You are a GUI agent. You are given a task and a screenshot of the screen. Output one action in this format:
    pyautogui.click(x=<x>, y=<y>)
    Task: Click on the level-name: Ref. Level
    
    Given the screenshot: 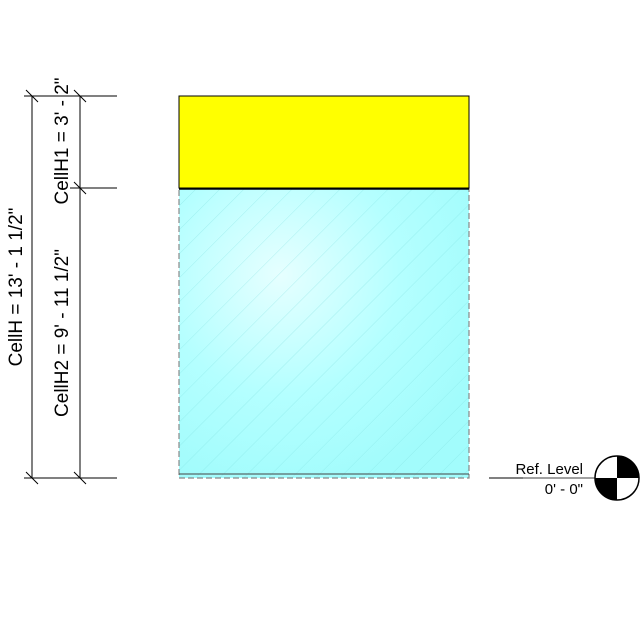 What is the action you would take?
    pyautogui.click(x=549, y=469)
    